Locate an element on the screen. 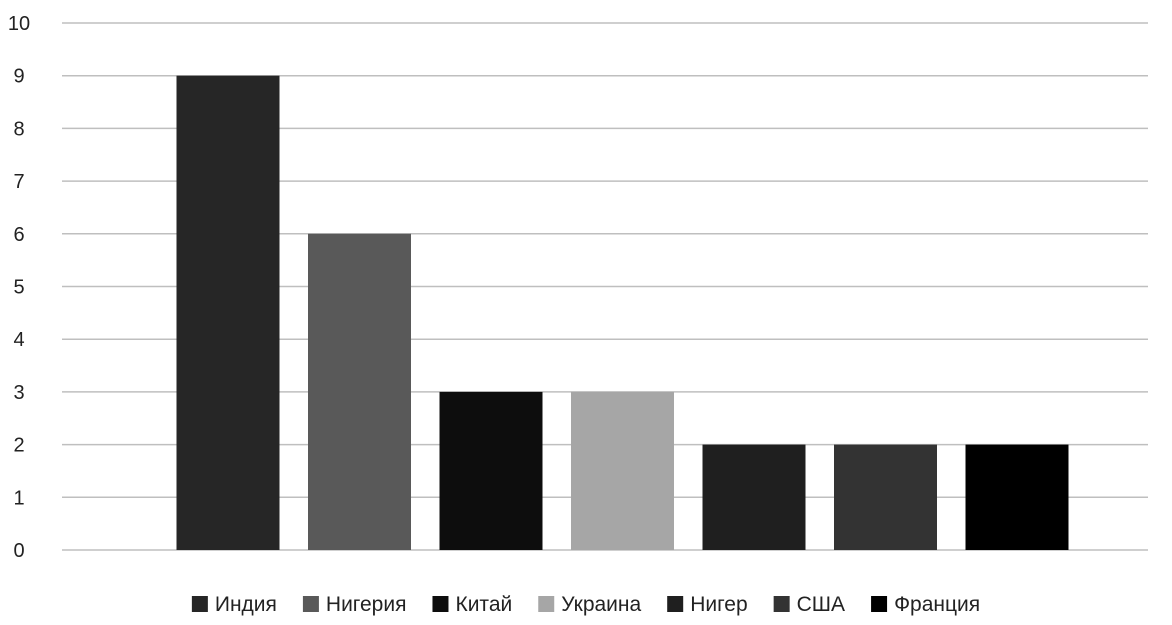 This screenshot has height=625, width=1172. legend-label: США is located at coordinates (821, 604).